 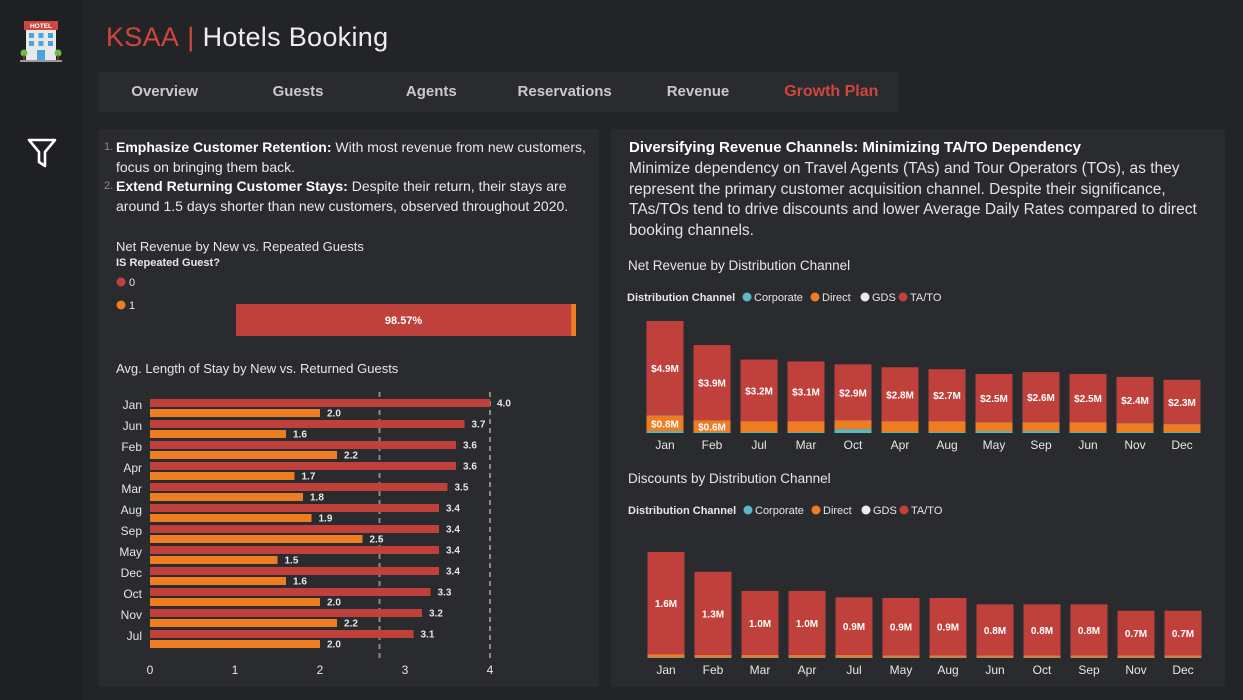 What do you see at coordinates (428, 635) in the screenshot?
I see `bar-data-label: 3.1` at bounding box center [428, 635].